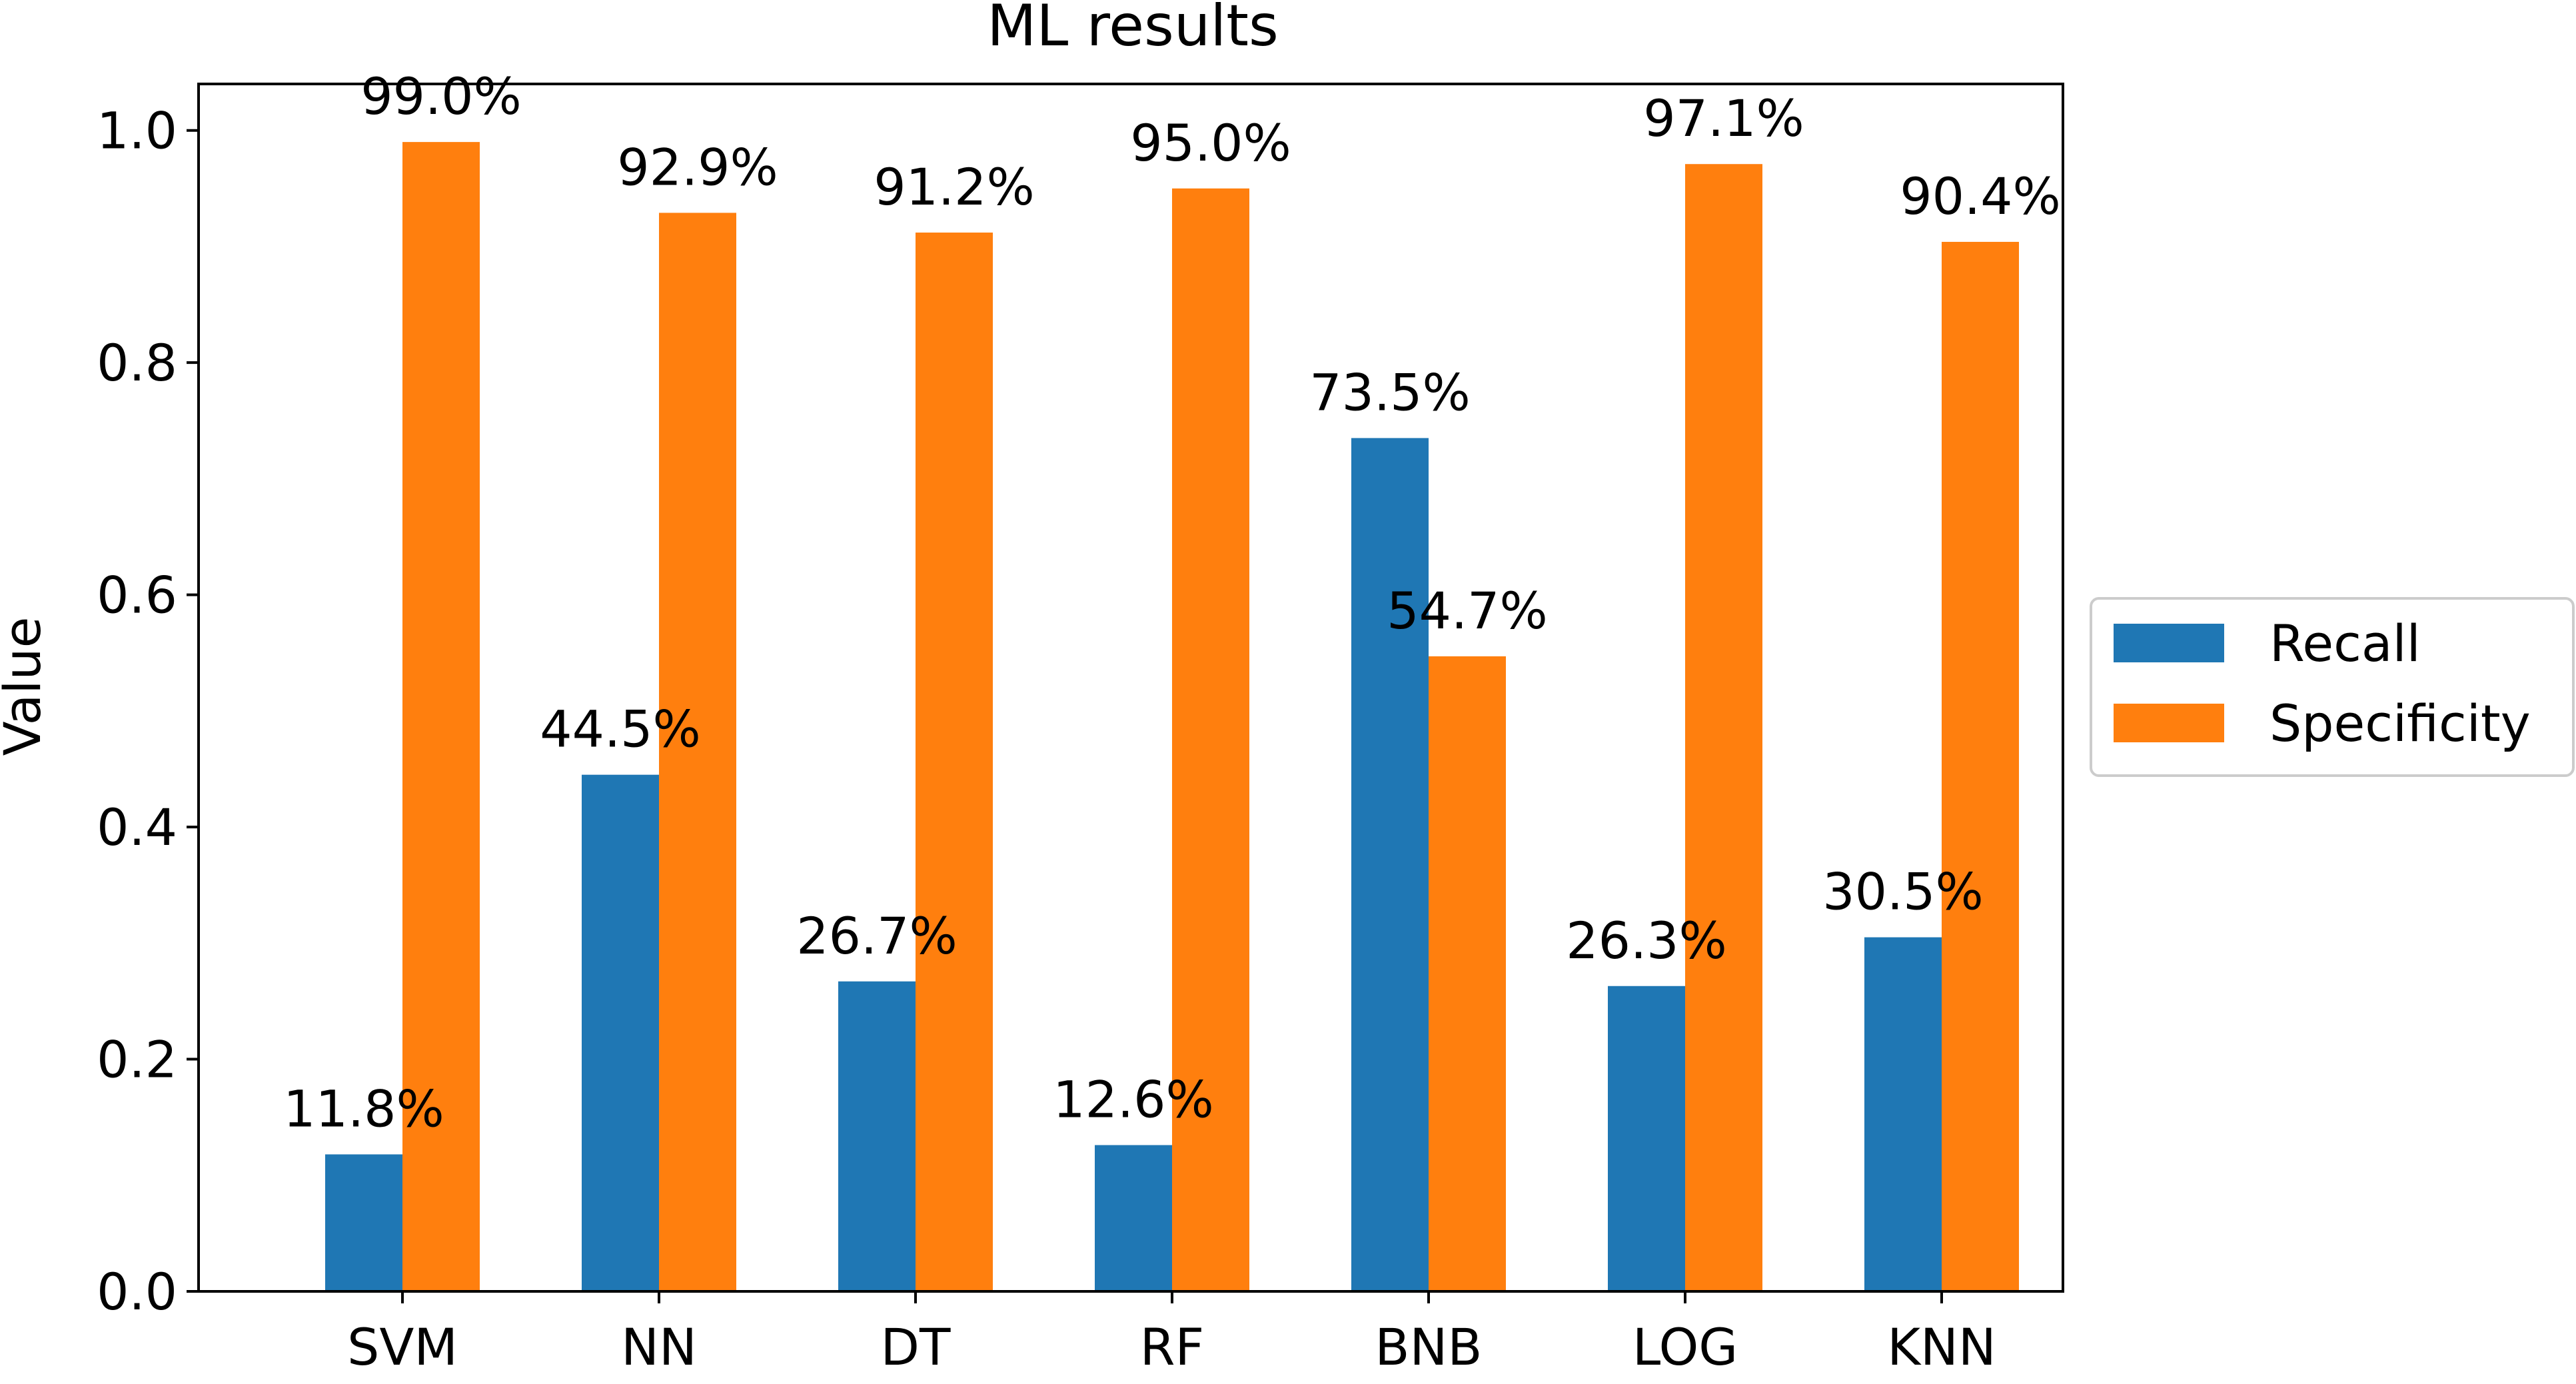 This screenshot has width=2576, height=1384. What do you see at coordinates (1468, 973) in the screenshot?
I see `bar-specificity-bnb` at bounding box center [1468, 973].